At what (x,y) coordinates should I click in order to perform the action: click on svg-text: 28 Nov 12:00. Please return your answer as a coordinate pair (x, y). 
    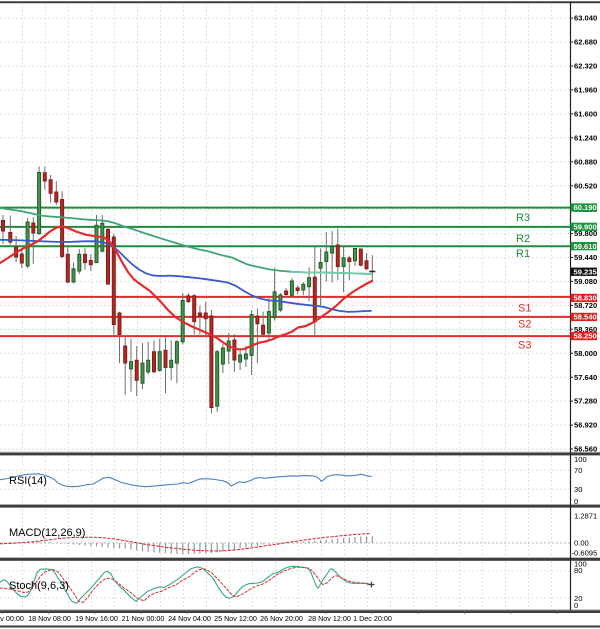
    Looking at the image, I should click on (329, 618).